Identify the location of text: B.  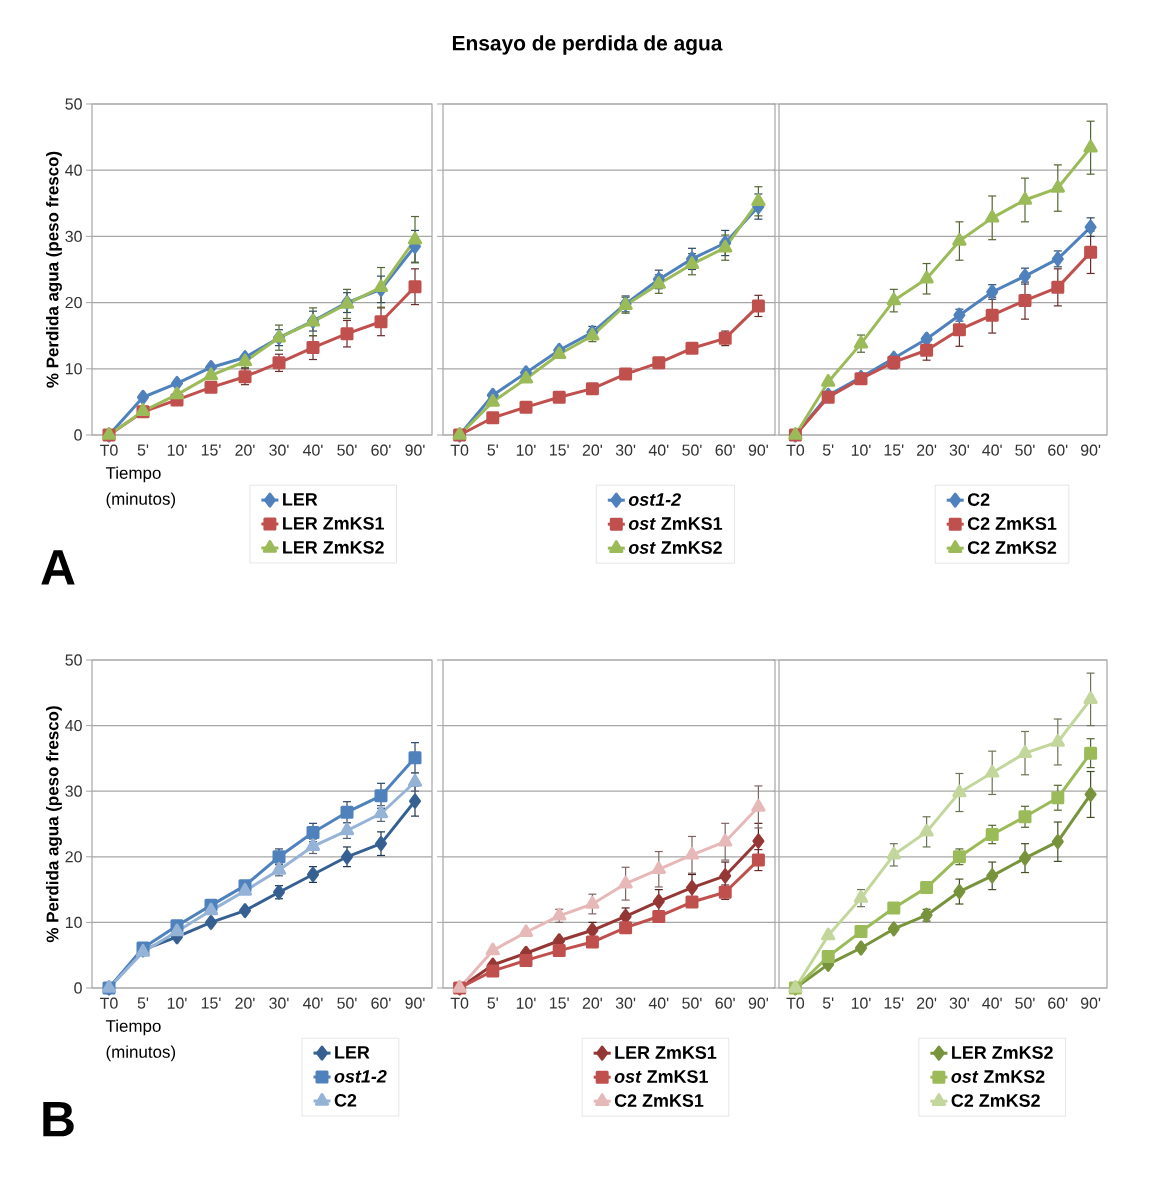
(58, 1119).